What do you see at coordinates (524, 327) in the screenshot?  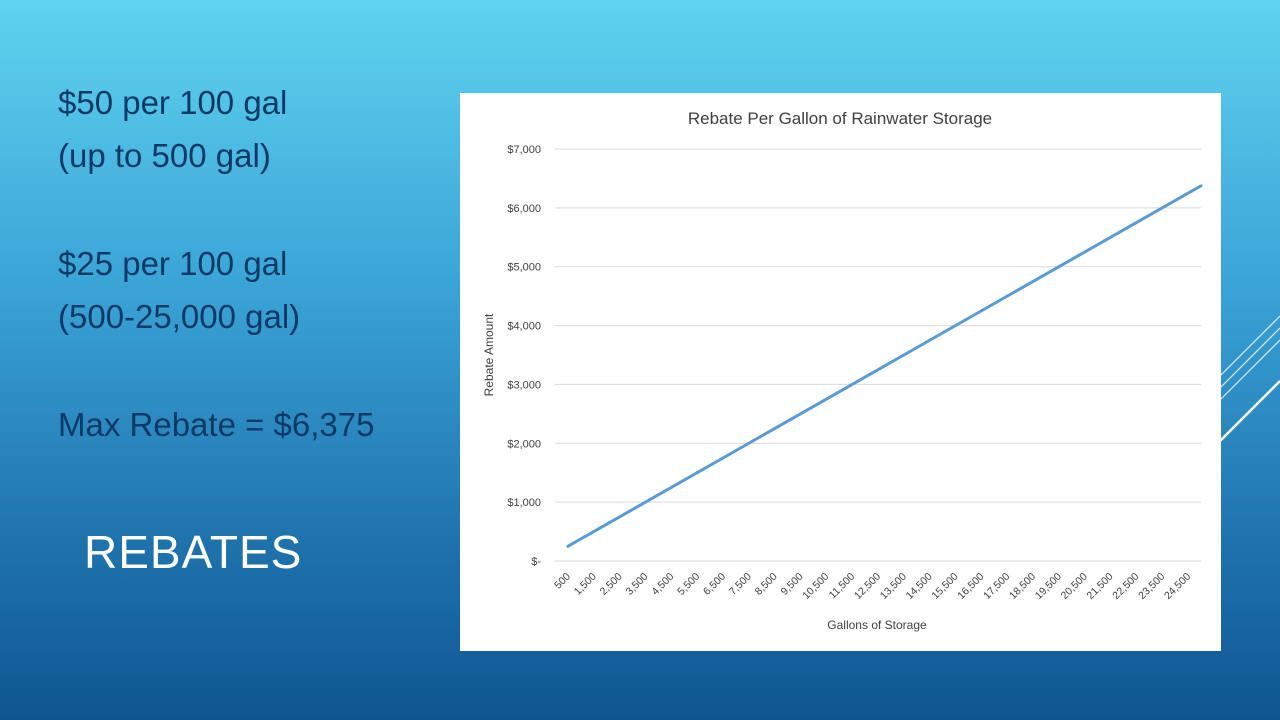 I see `y-tick-label: $4,000` at bounding box center [524, 327].